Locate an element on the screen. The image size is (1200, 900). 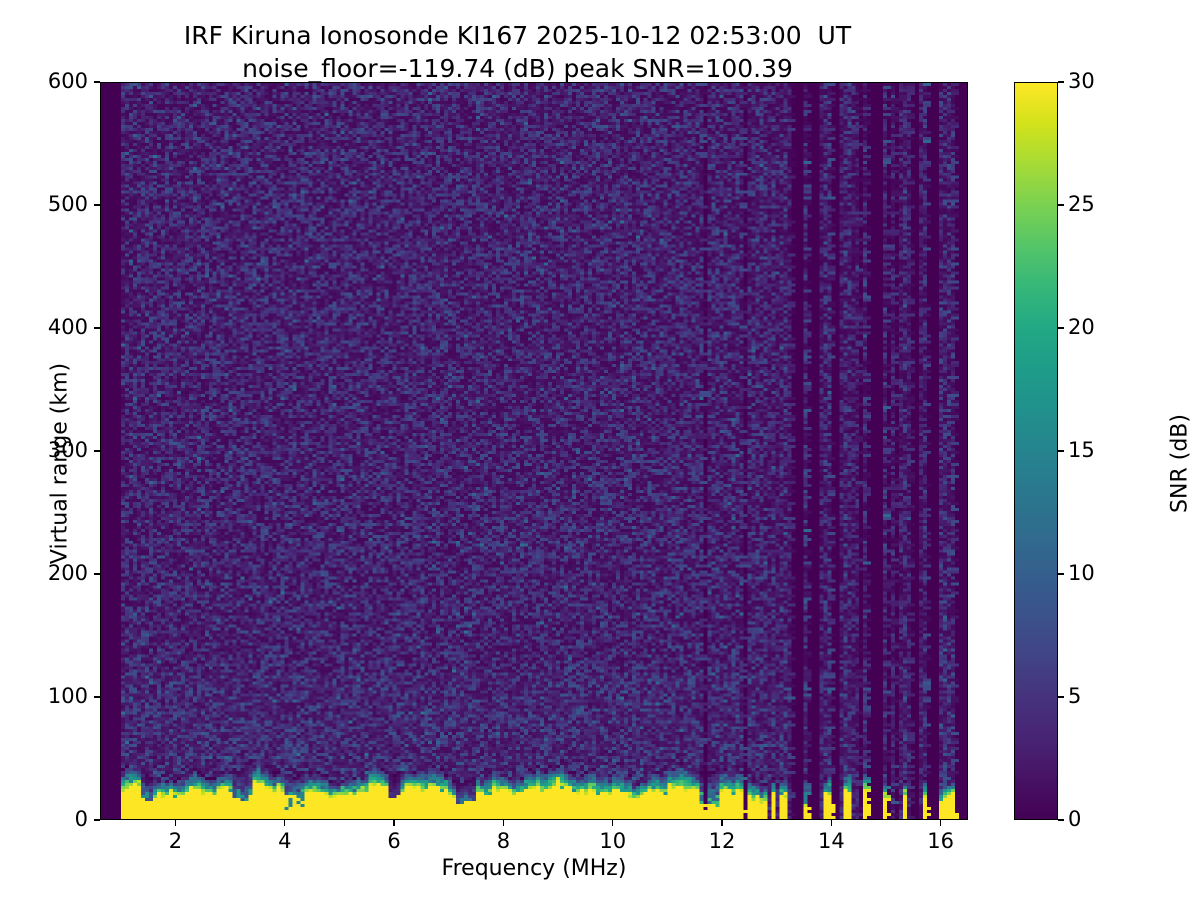
colorbar-label: SNR (dB) is located at coordinates (1180, 463).